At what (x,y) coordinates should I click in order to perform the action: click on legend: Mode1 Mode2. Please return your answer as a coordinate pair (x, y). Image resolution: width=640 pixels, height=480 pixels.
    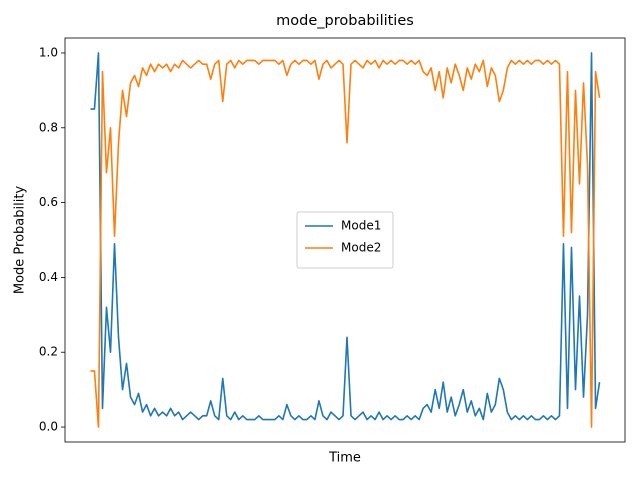
    Looking at the image, I should click on (345, 240).